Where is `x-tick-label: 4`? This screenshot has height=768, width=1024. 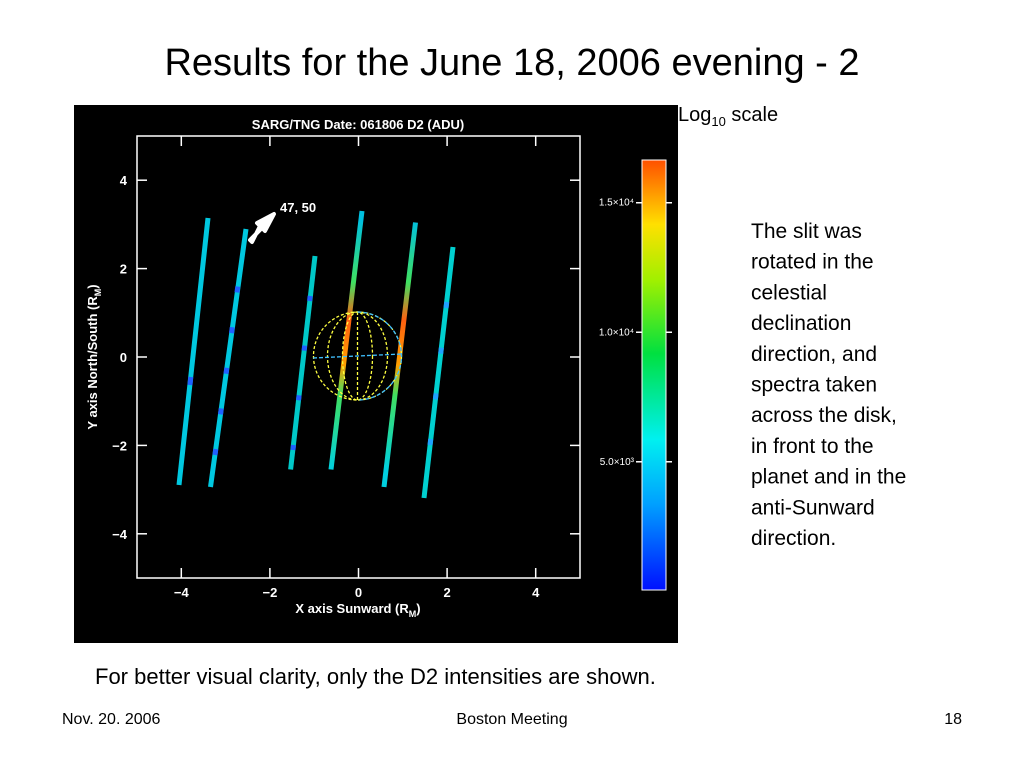
x-tick-label: 4 is located at coordinates (536, 592).